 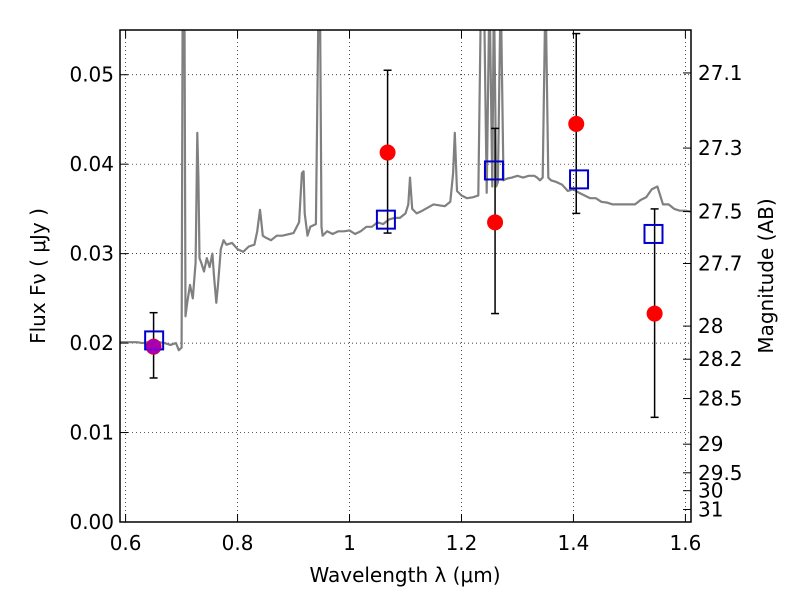 What do you see at coordinates (349, 543) in the screenshot?
I see `x-tick-label: 1` at bounding box center [349, 543].